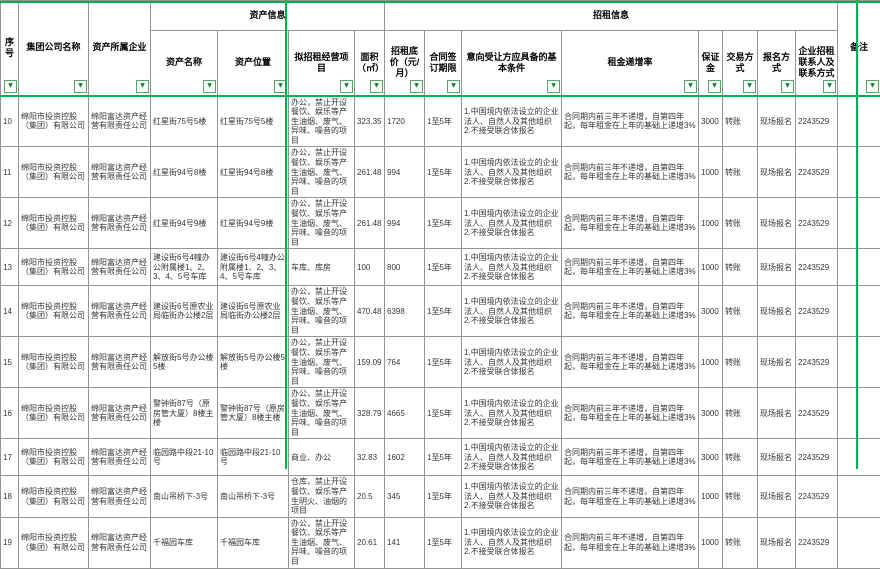 This screenshot has height=569, width=880. I want to click on cell-asset-location: 临园路中段21-10号, so click(253, 457).